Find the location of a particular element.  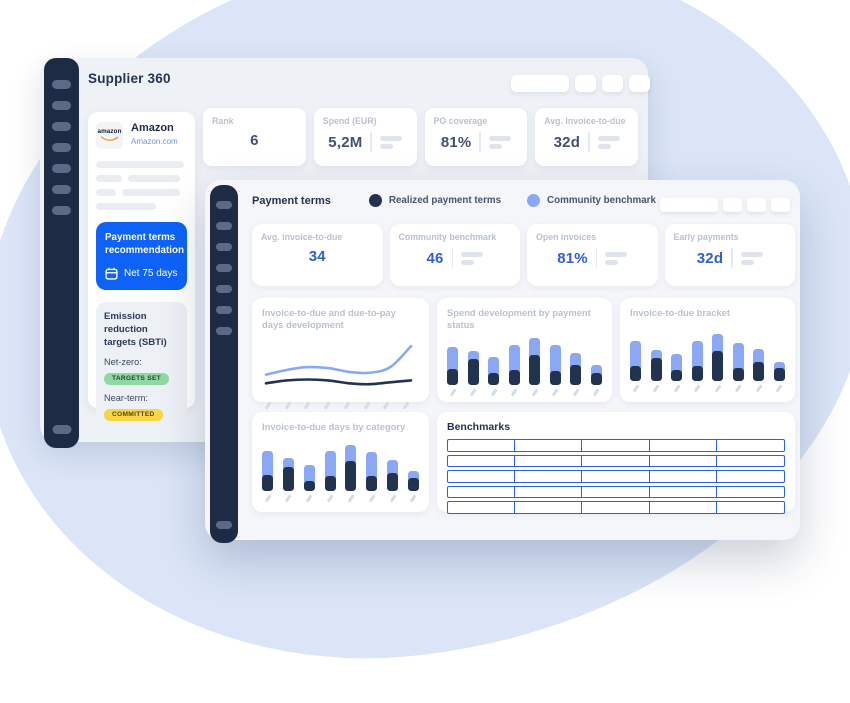

axis-ticks-row is located at coordinates (337, 404).